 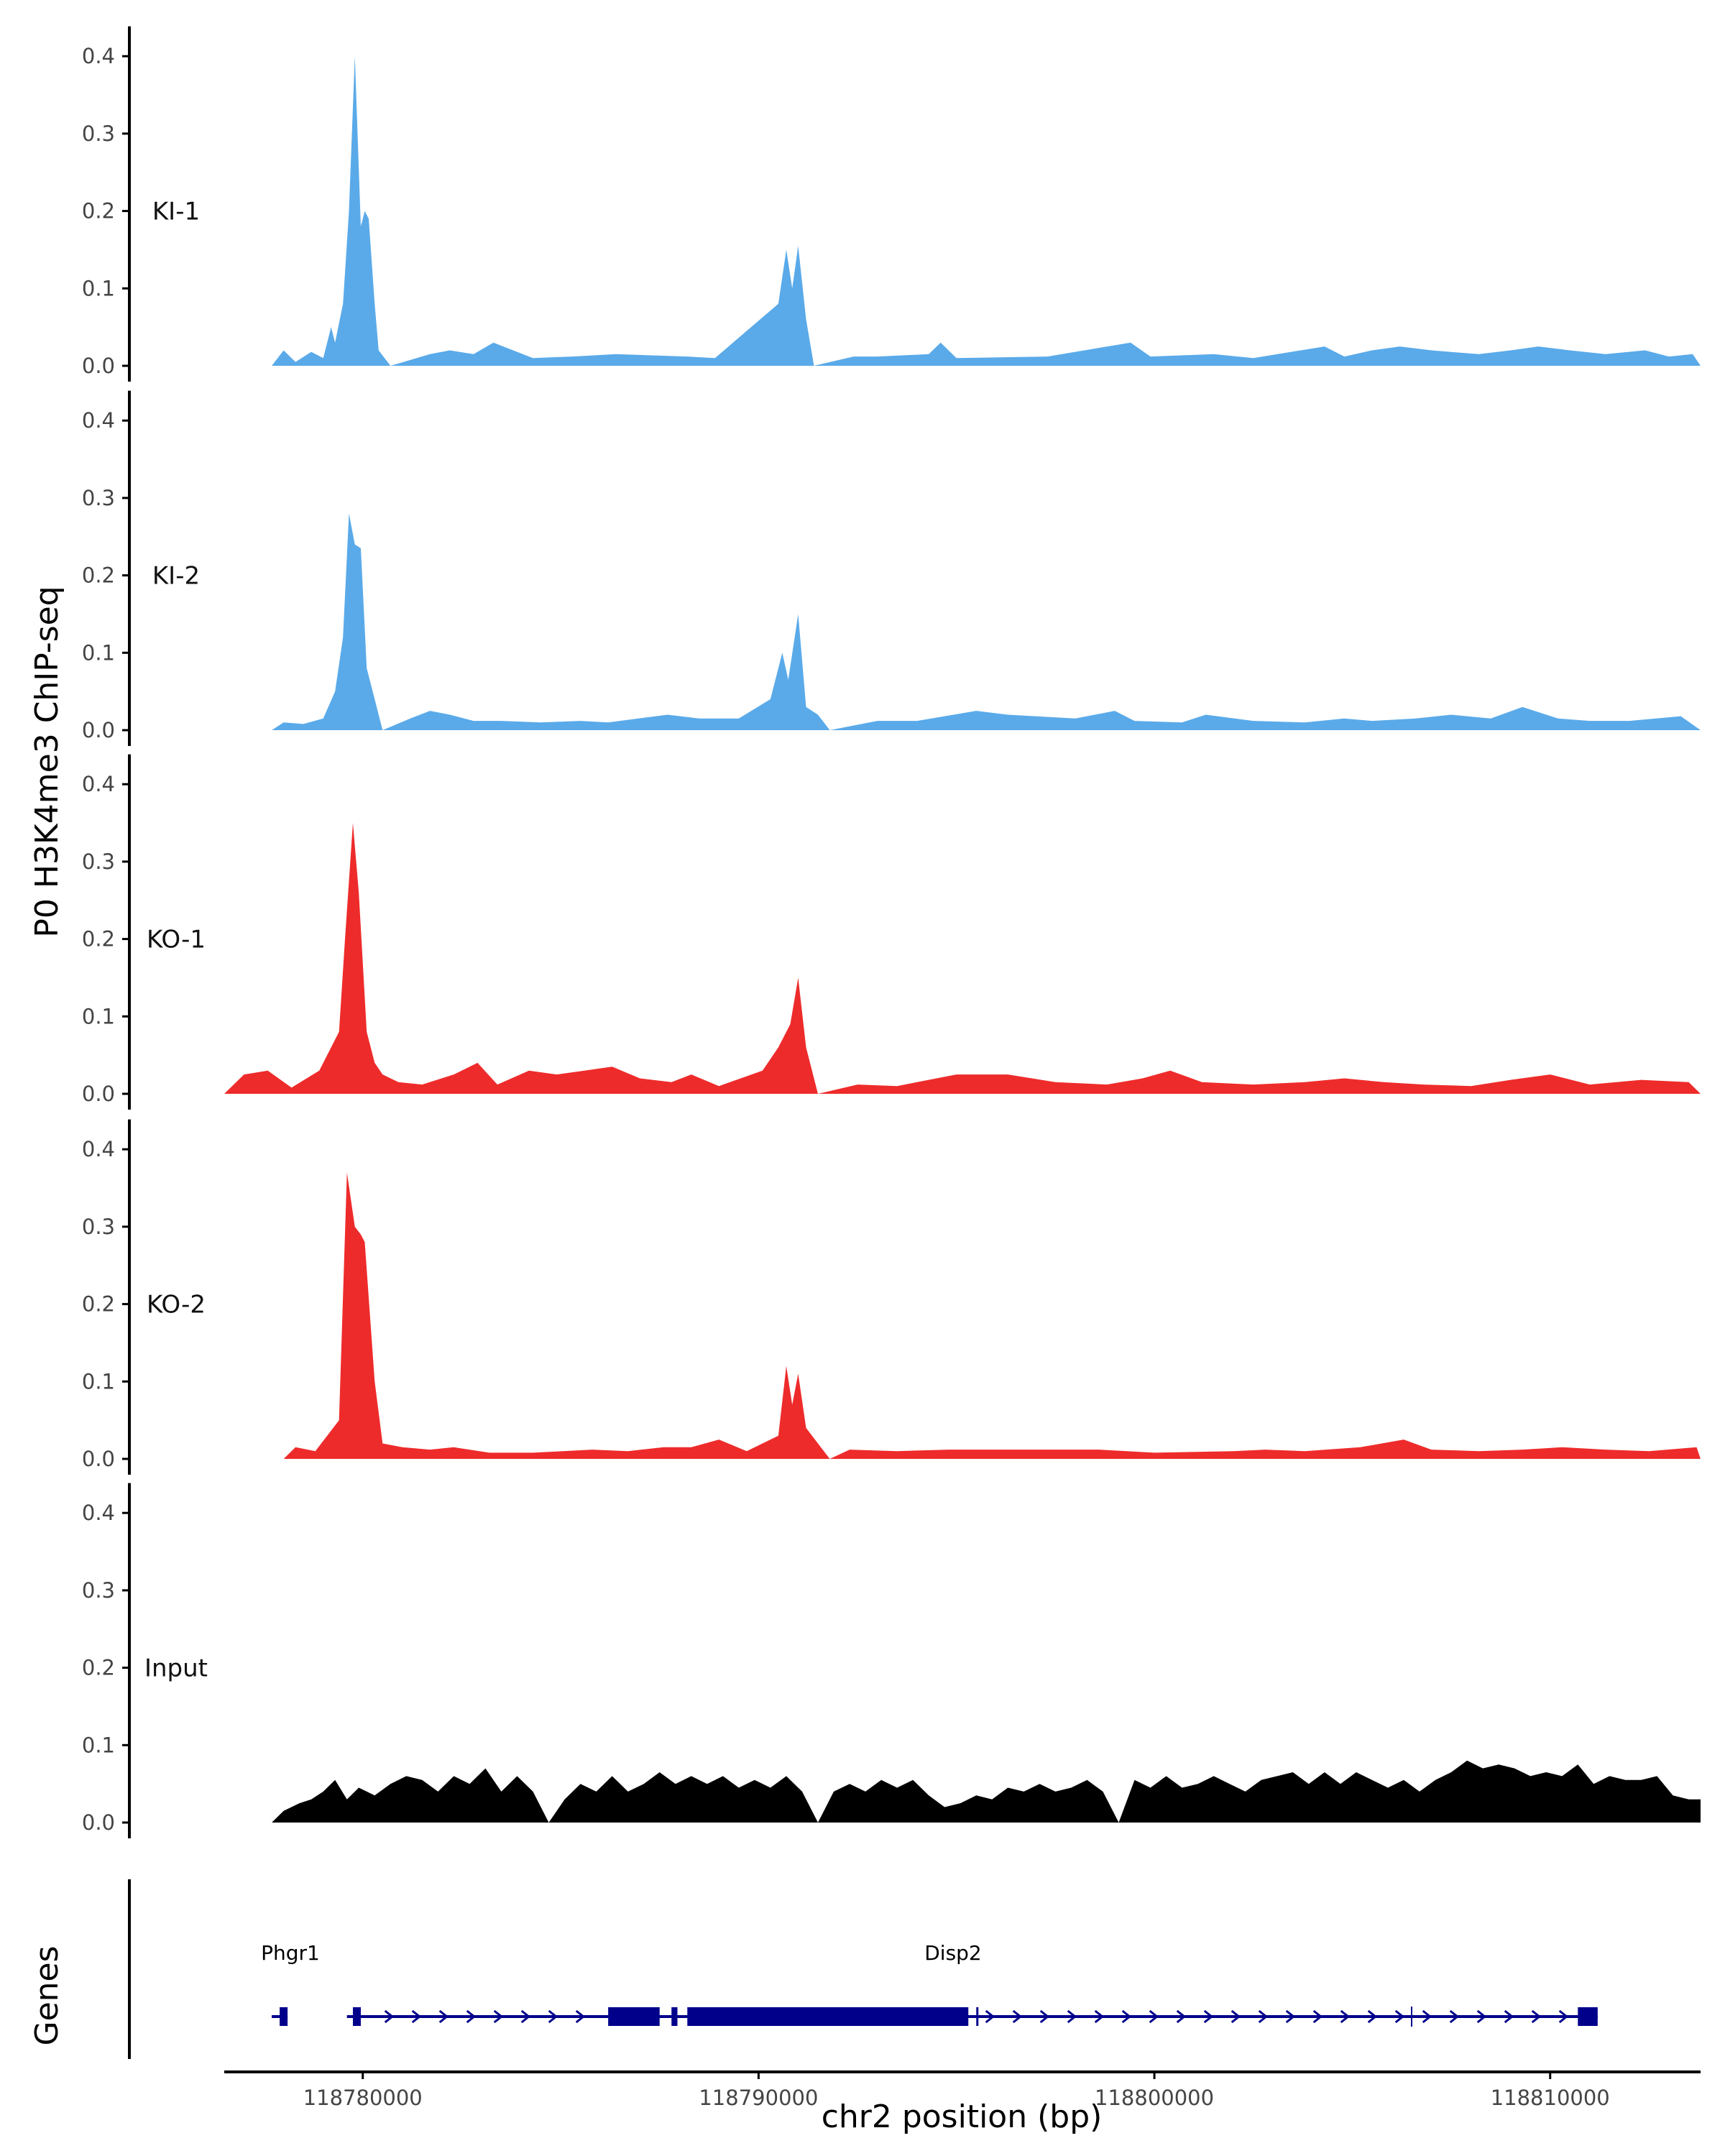 What do you see at coordinates (962, 2090) in the screenshot?
I see `x-axis: 118780000 118790000 118800000 118810000` at bounding box center [962, 2090].